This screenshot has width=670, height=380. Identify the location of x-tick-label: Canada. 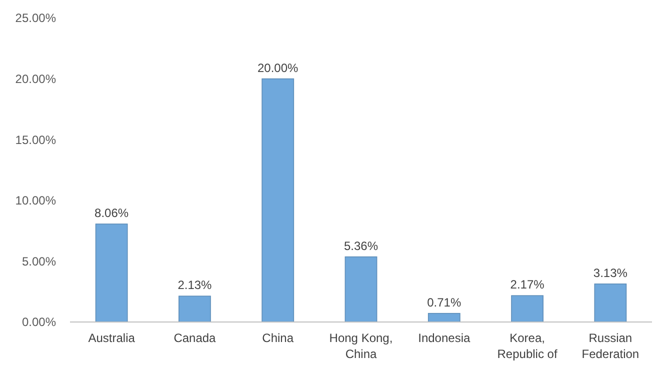
(195, 338).